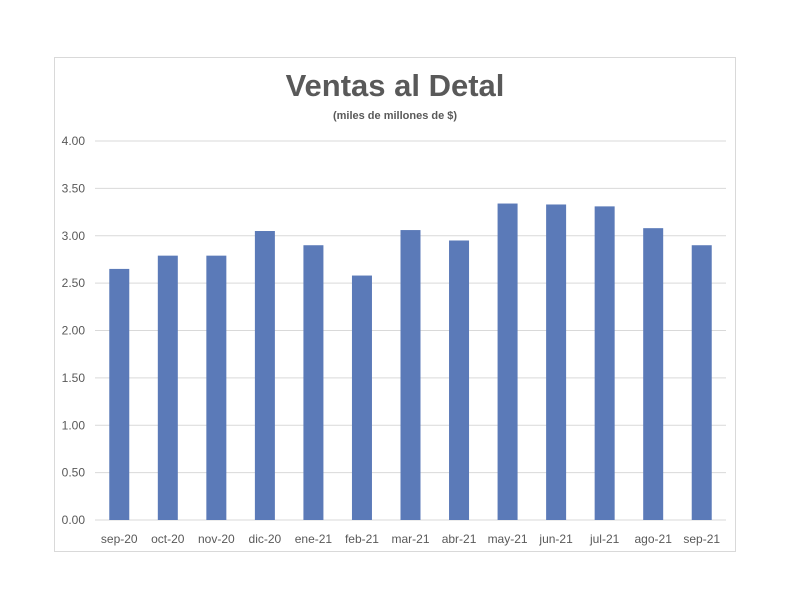 The height and width of the screenshot is (612, 792). I want to click on x-tick-label: jul-21, so click(604, 539).